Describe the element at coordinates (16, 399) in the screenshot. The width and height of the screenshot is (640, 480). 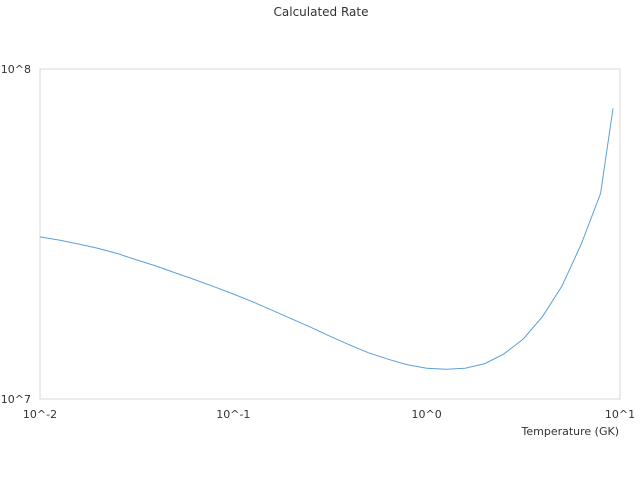
I see `y-tick-label: 10^7` at that location.